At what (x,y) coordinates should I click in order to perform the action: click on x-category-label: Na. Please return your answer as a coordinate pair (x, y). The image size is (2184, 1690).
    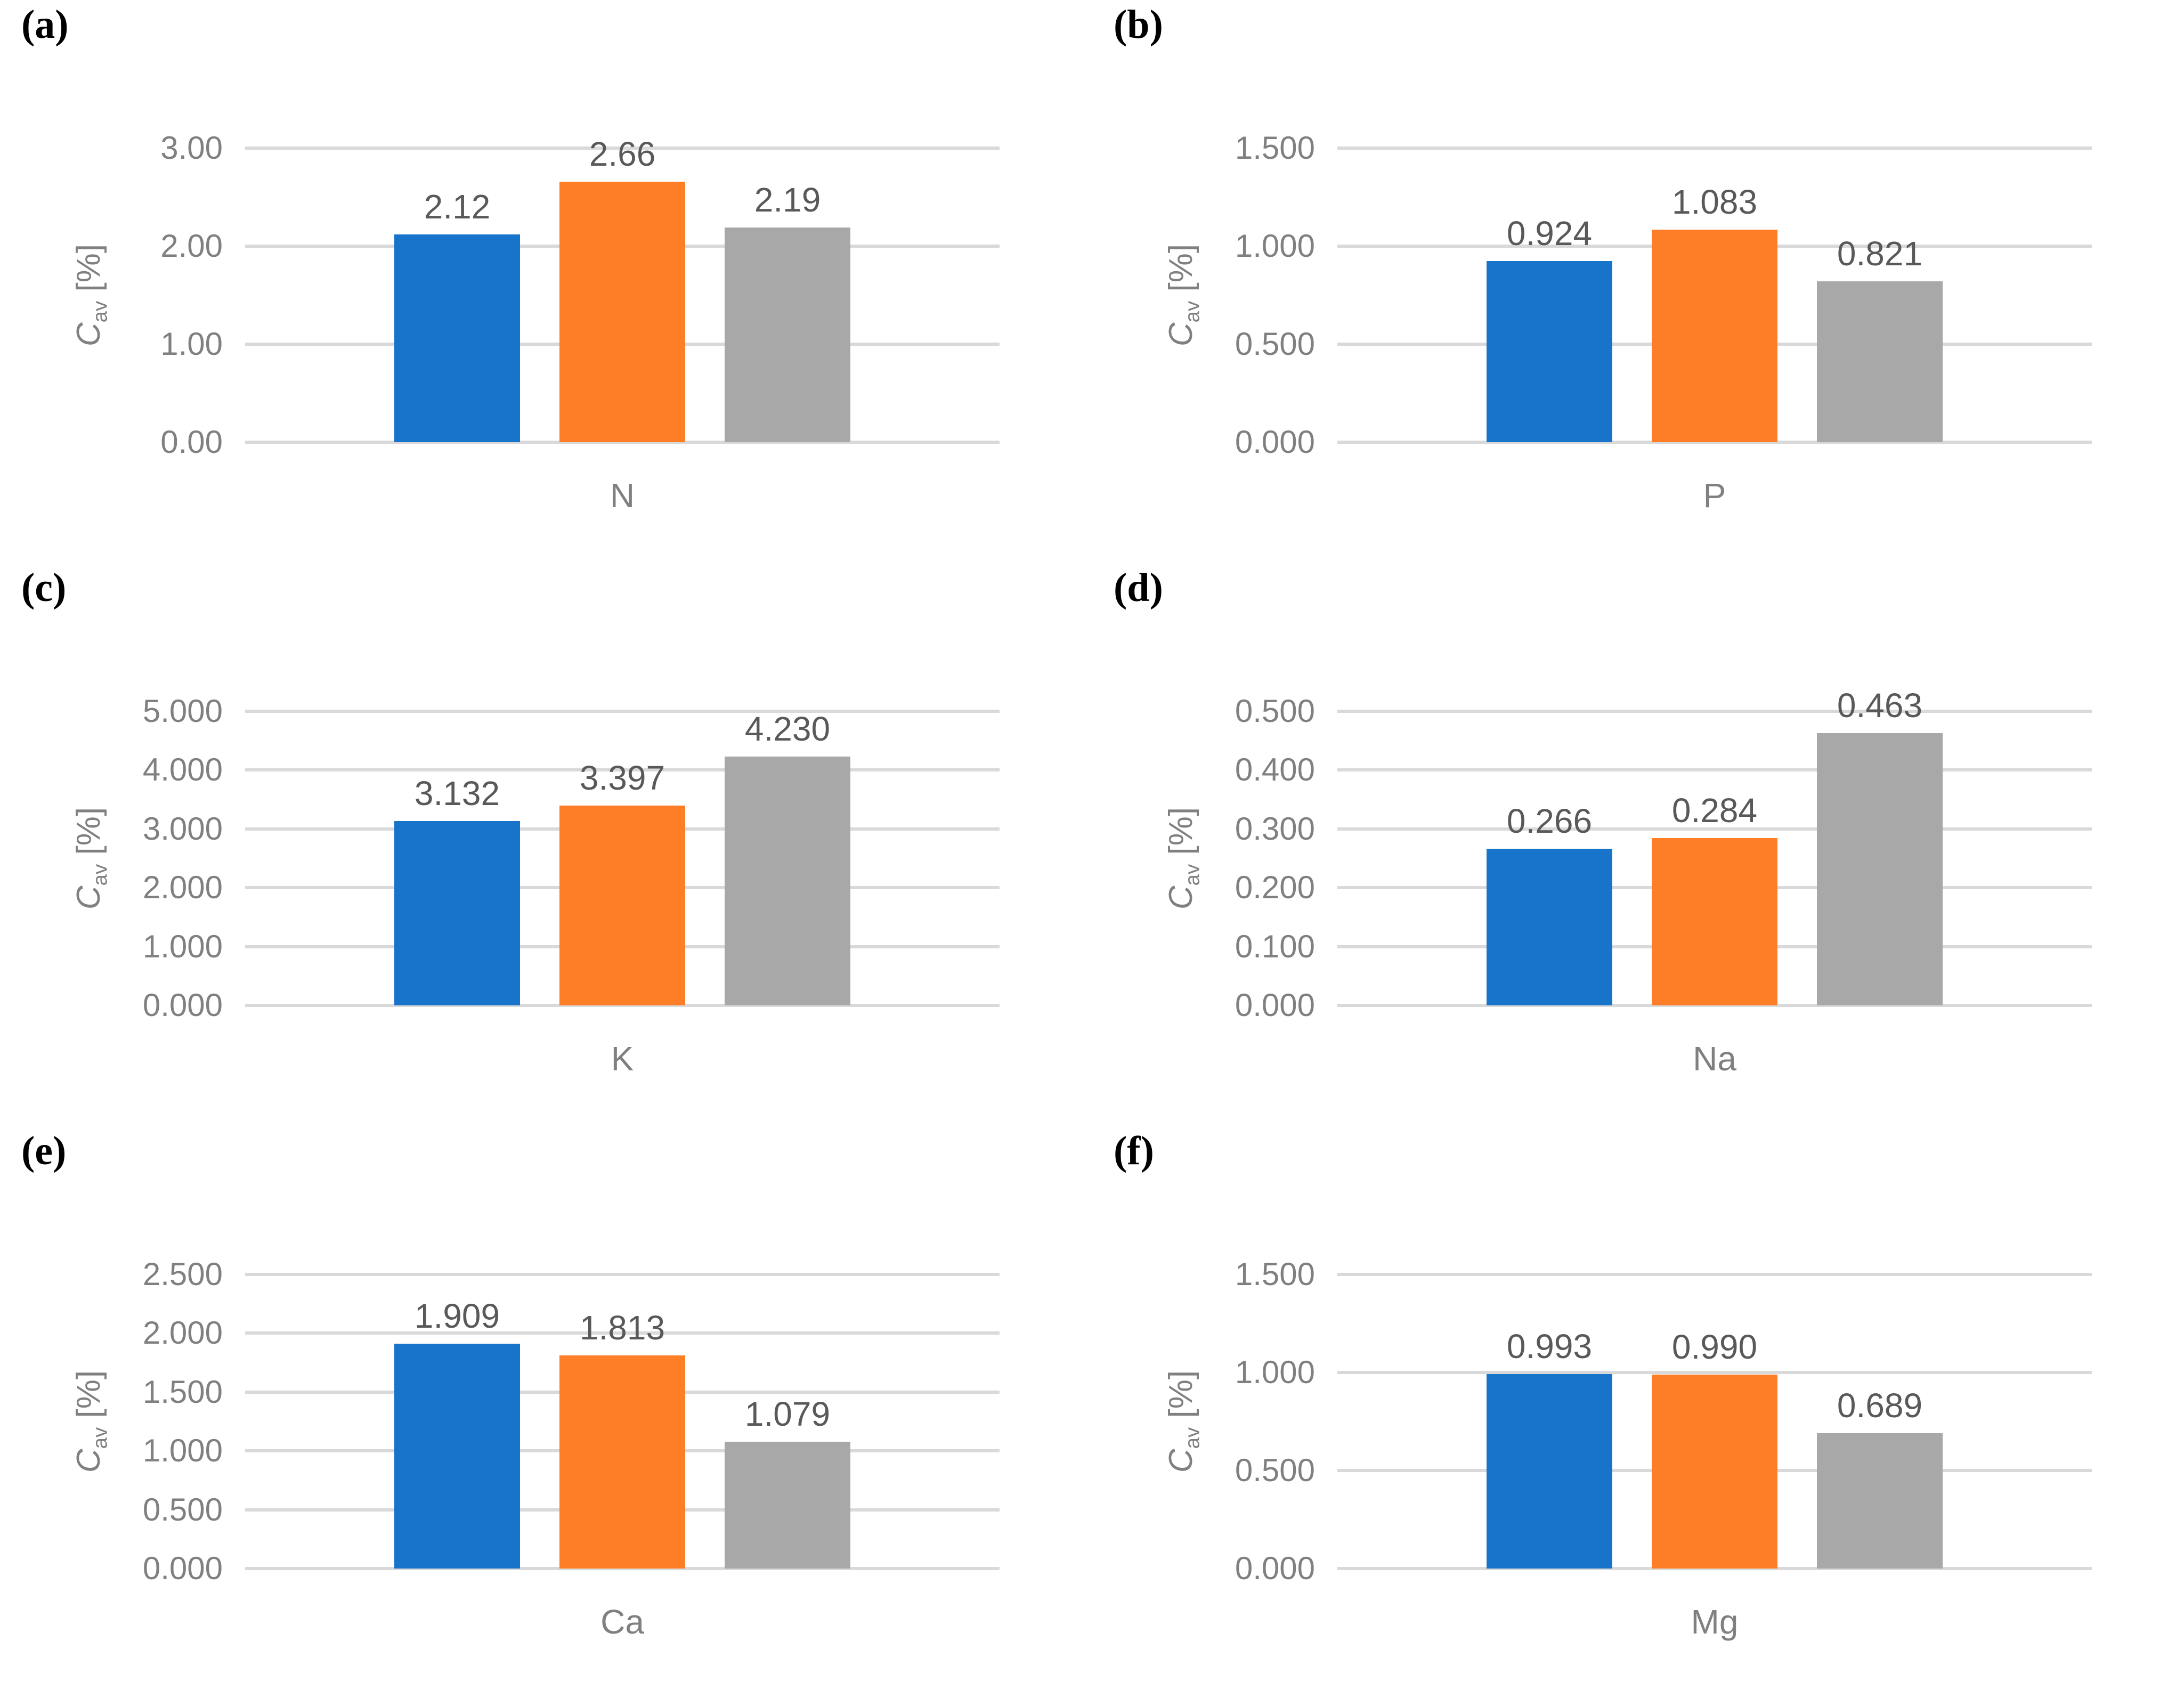
    Looking at the image, I should click on (1714, 1058).